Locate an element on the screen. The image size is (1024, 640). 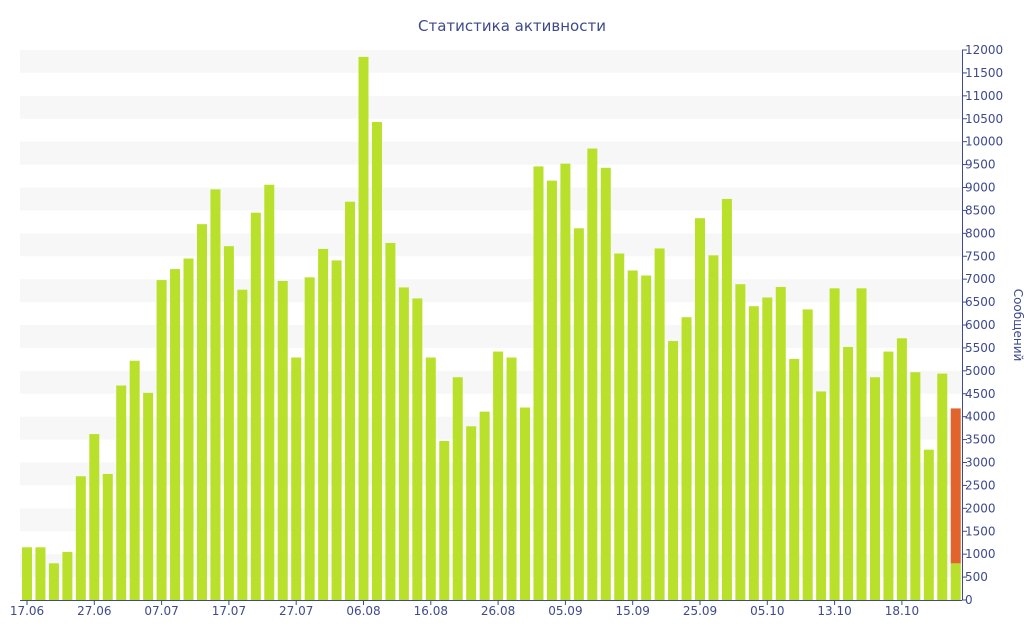
y-tick-label: 1000 is located at coordinates (980, 554).